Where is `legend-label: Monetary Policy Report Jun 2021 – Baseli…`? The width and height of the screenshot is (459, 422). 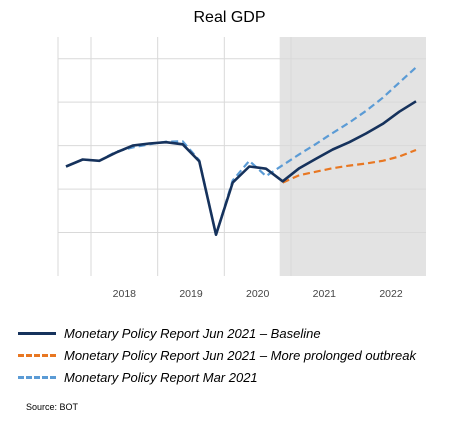 legend-label: Monetary Policy Report Jun 2021 – Baseli… is located at coordinates (192, 333).